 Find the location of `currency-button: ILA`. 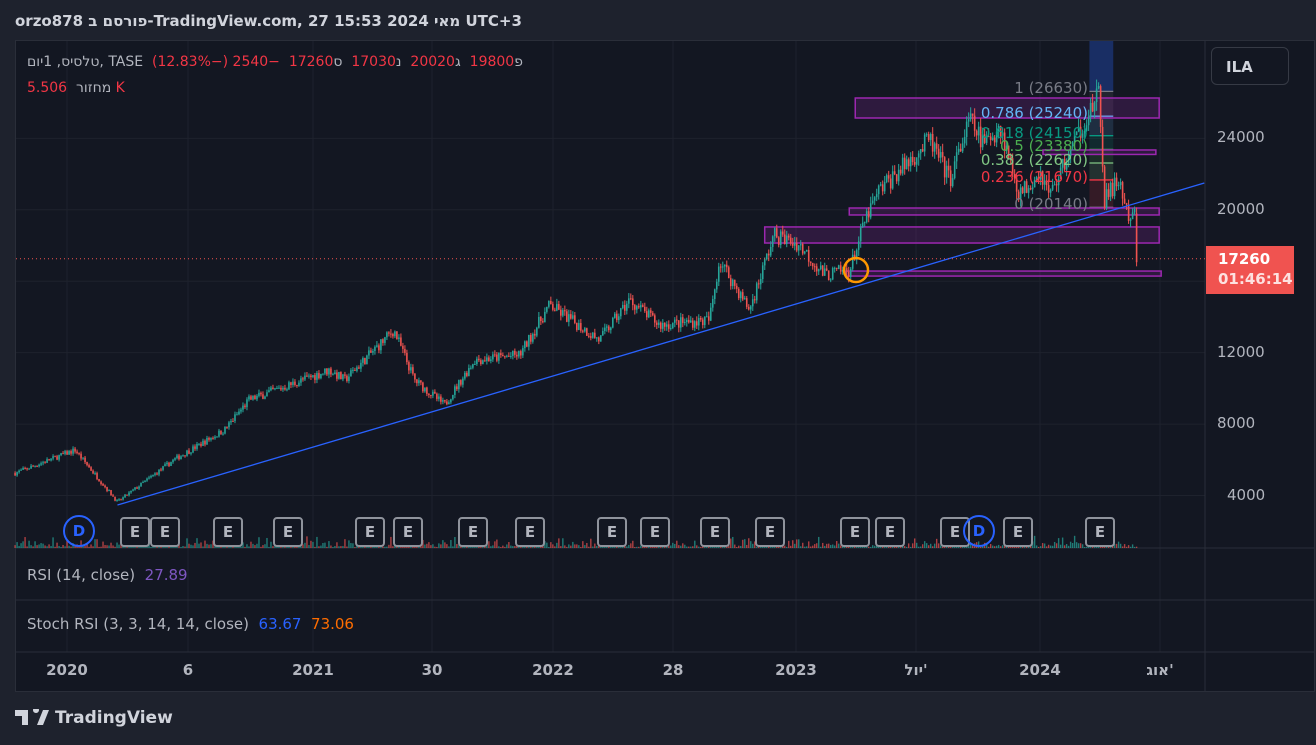

currency-button: ILA is located at coordinates (1250, 66).